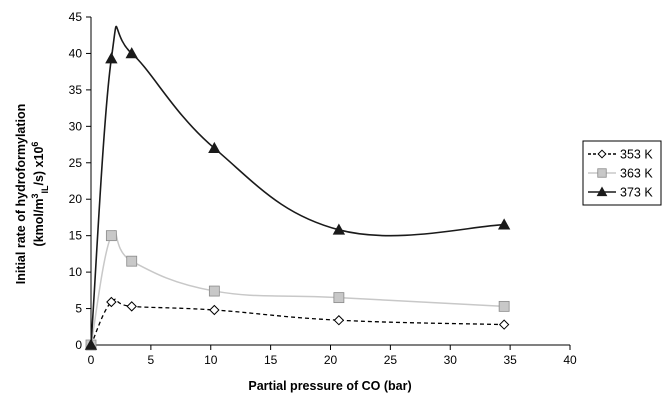  What do you see at coordinates (78, 345) in the screenshot?
I see `y-tick-label: 0` at bounding box center [78, 345].